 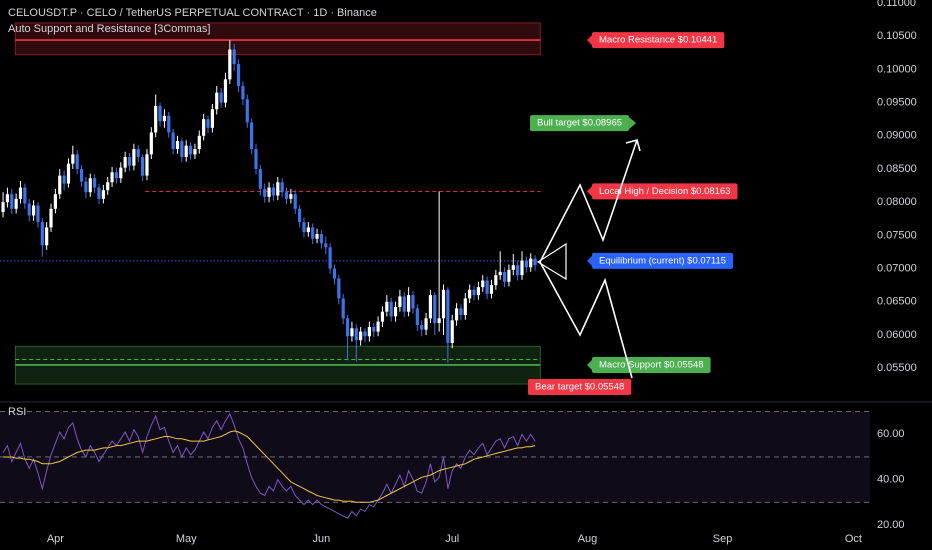 I want to click on bull-projection, so click(x=590, y=201).